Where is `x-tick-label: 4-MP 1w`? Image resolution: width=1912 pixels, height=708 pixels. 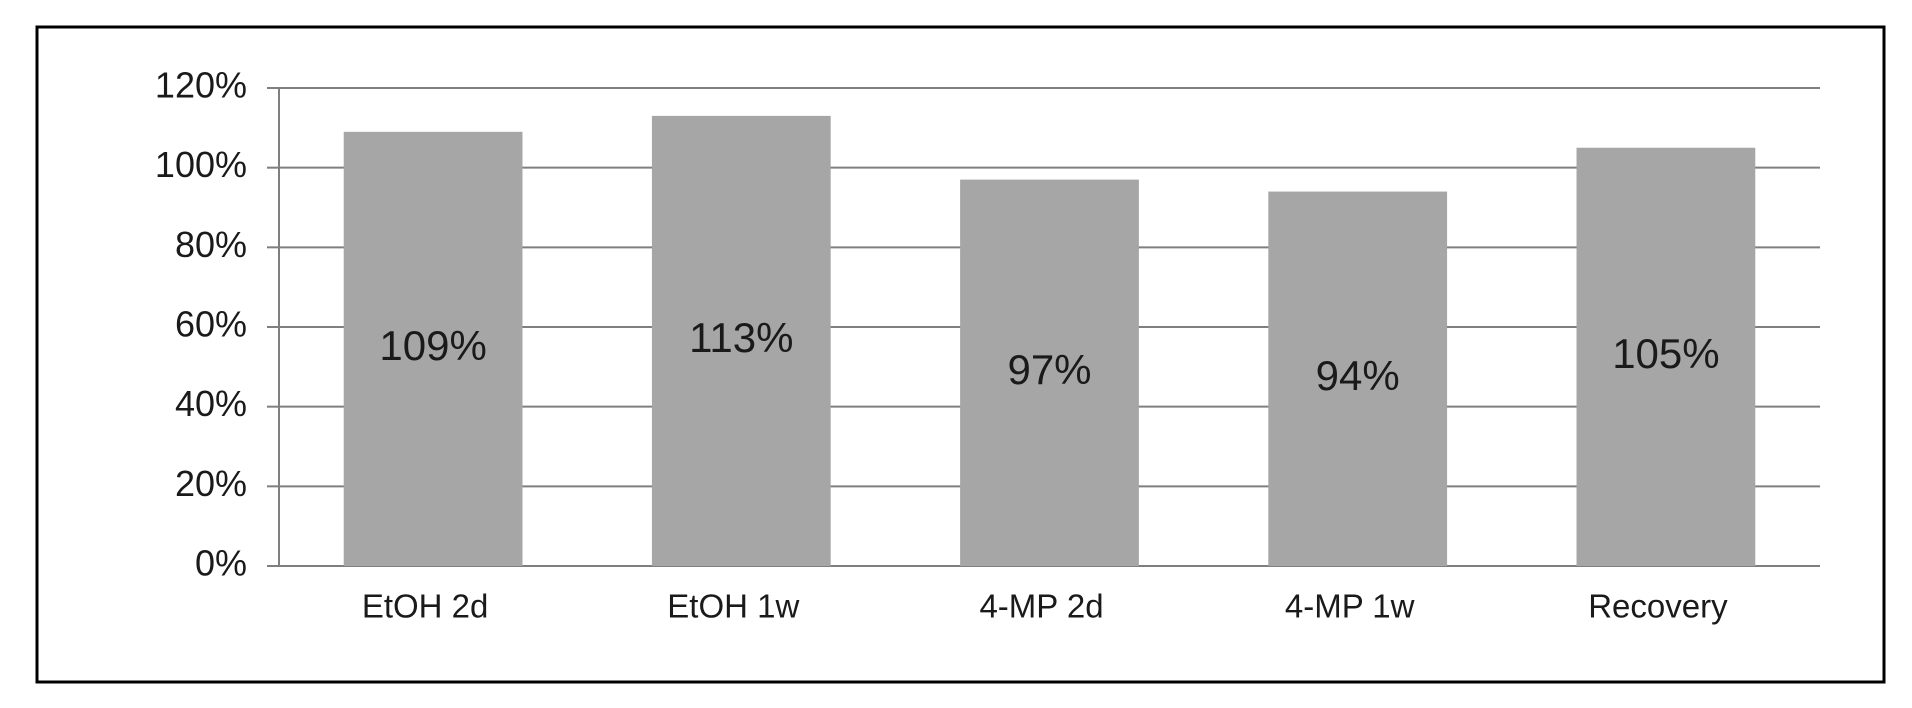
x-tick-label: 4-MP 1w is located at coordinates (1350, 606).